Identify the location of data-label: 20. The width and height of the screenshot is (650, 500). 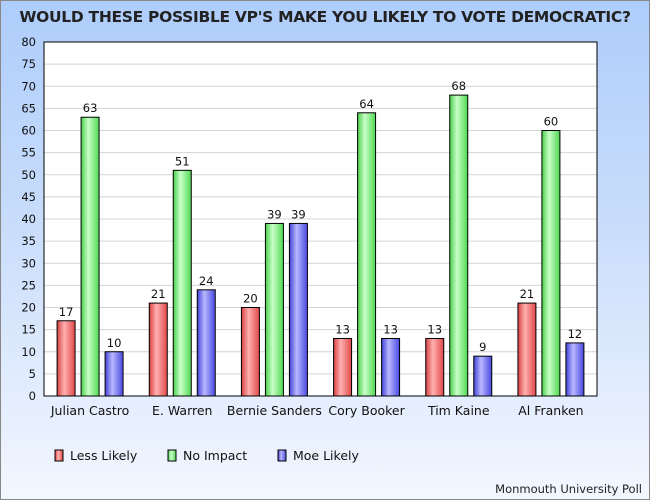
(250, 299).